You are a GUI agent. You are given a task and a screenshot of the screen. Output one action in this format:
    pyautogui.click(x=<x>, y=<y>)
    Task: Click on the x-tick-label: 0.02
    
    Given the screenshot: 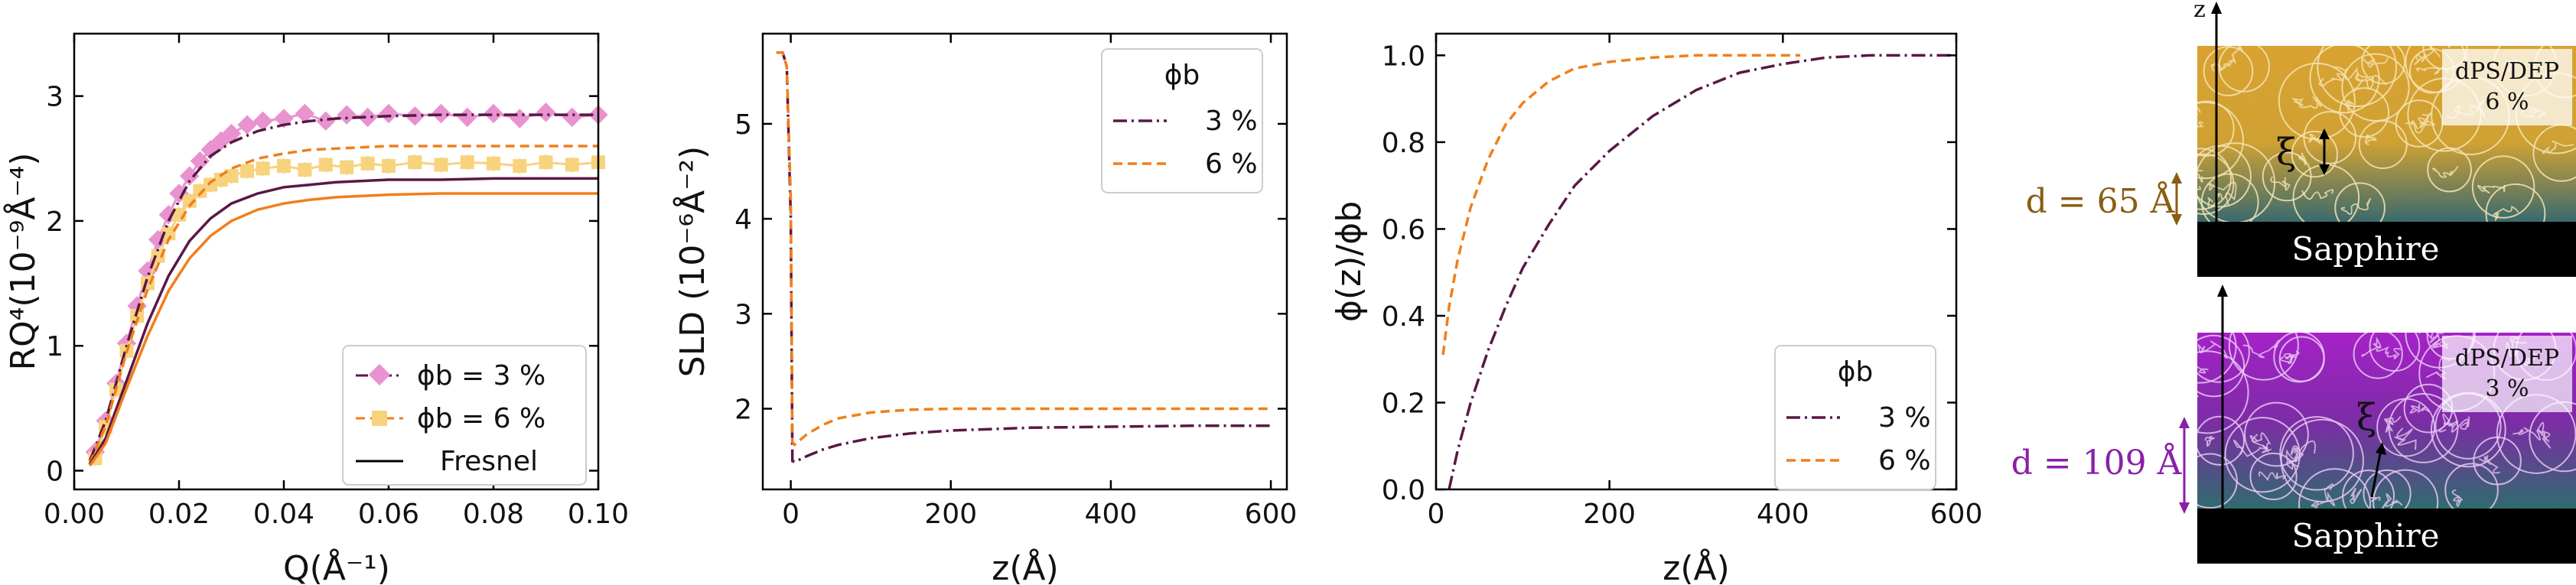 What is the action you would take?
    pyautogui.click(x=179, y=514)
    